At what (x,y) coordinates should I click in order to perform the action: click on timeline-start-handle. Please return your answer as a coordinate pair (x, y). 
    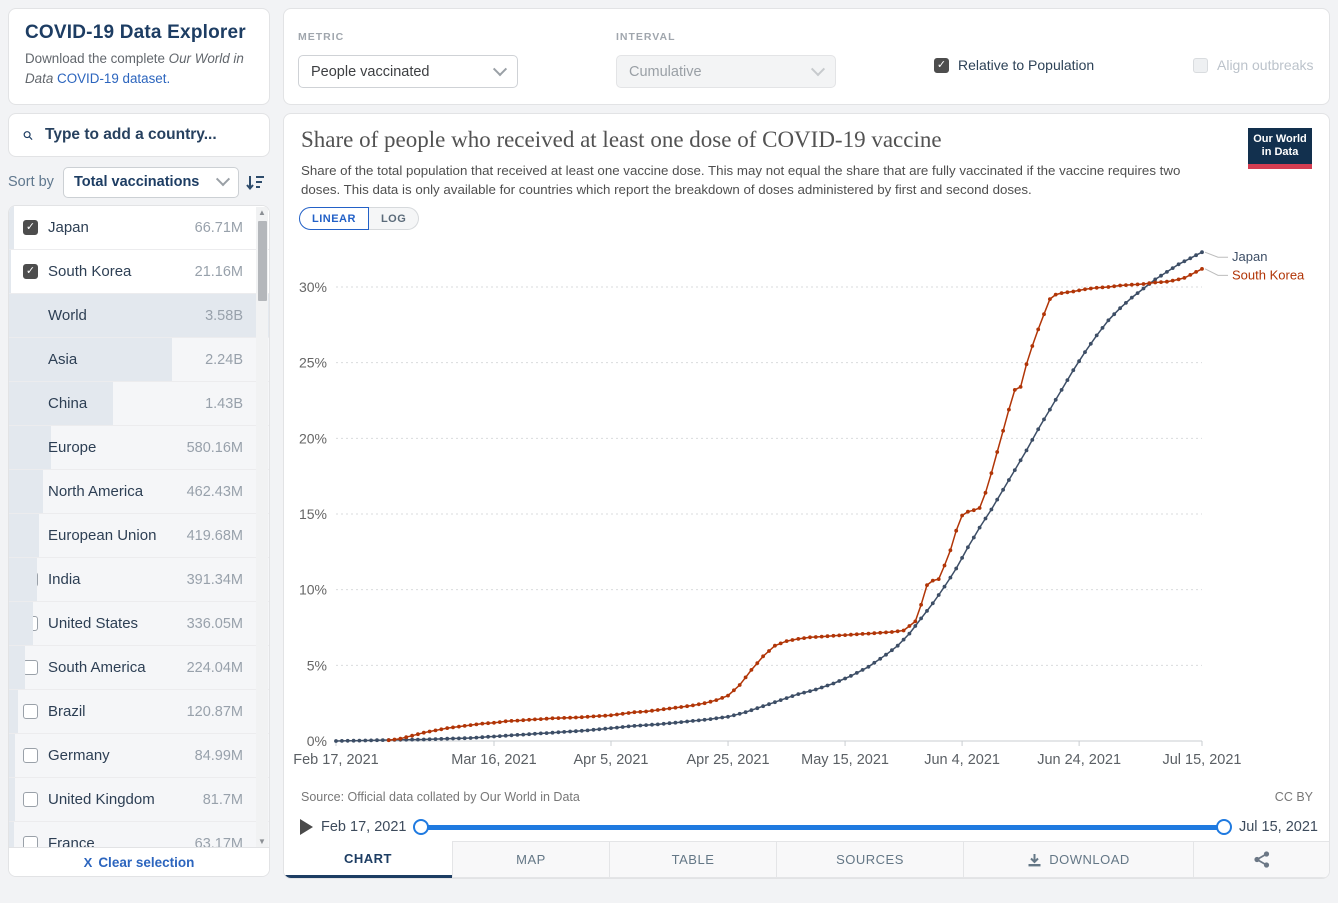
    Looking at the image, I should click on (421, 827).